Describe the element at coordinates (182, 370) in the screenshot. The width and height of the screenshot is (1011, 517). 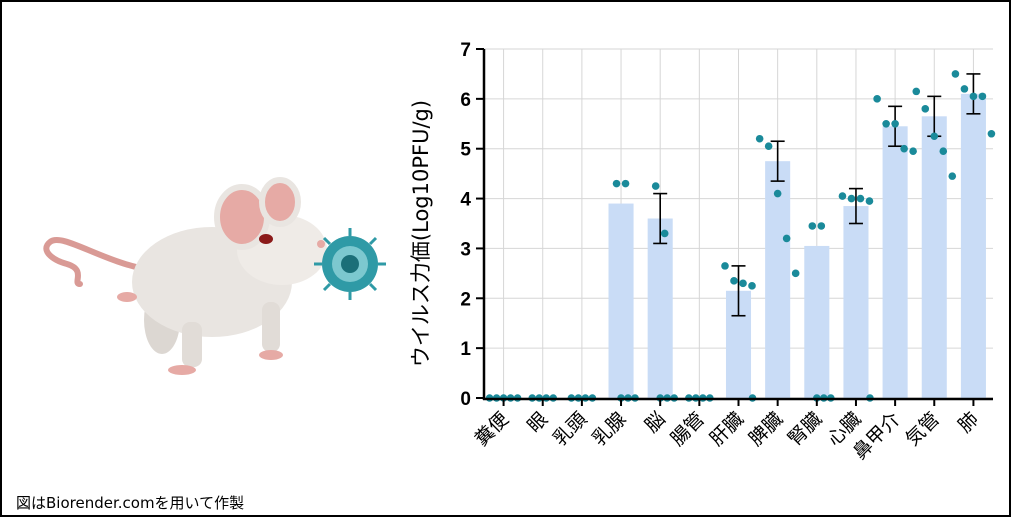
I see `mouse-foot-hind` at that location.